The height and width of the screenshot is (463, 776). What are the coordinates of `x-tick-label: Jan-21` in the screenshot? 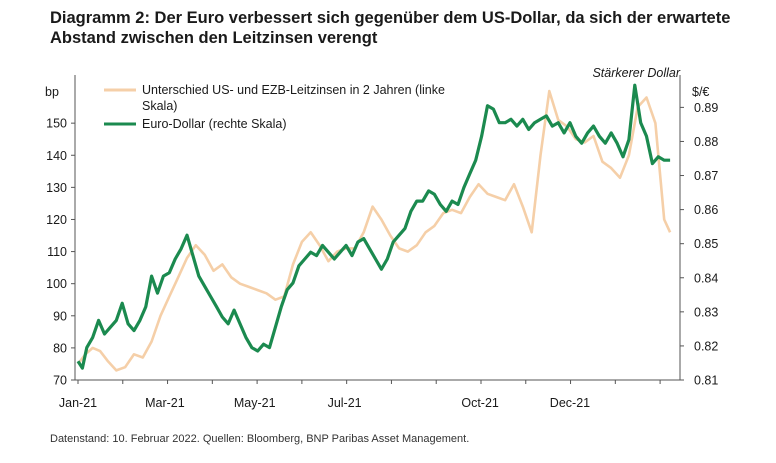 It's located at (78, 403).